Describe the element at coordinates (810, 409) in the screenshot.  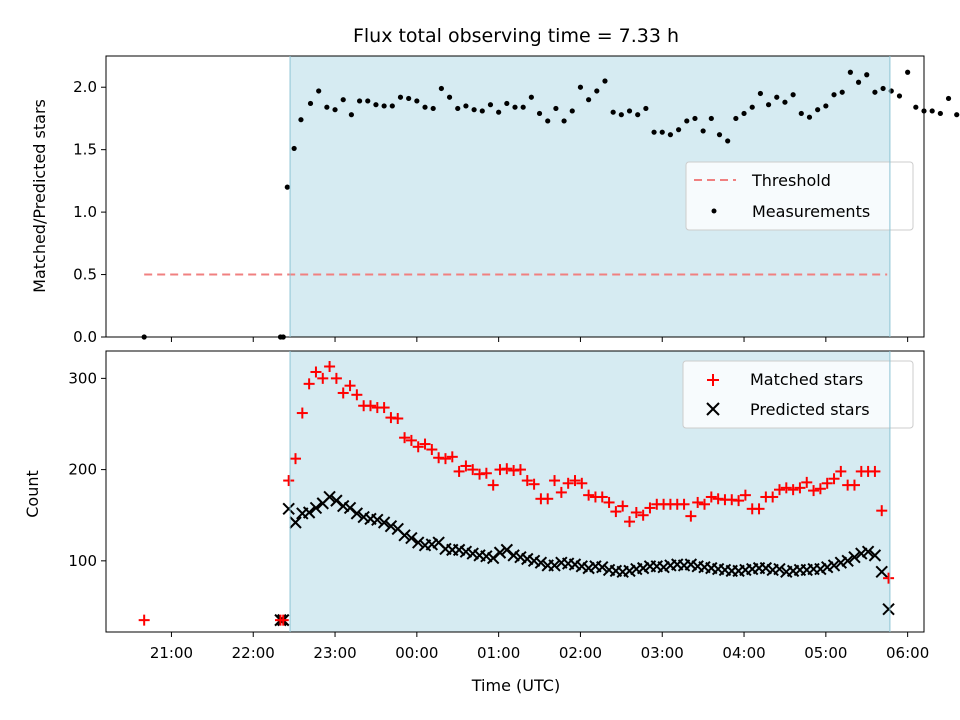
I see `predicted-legend-label: Predicted stars` at that location.